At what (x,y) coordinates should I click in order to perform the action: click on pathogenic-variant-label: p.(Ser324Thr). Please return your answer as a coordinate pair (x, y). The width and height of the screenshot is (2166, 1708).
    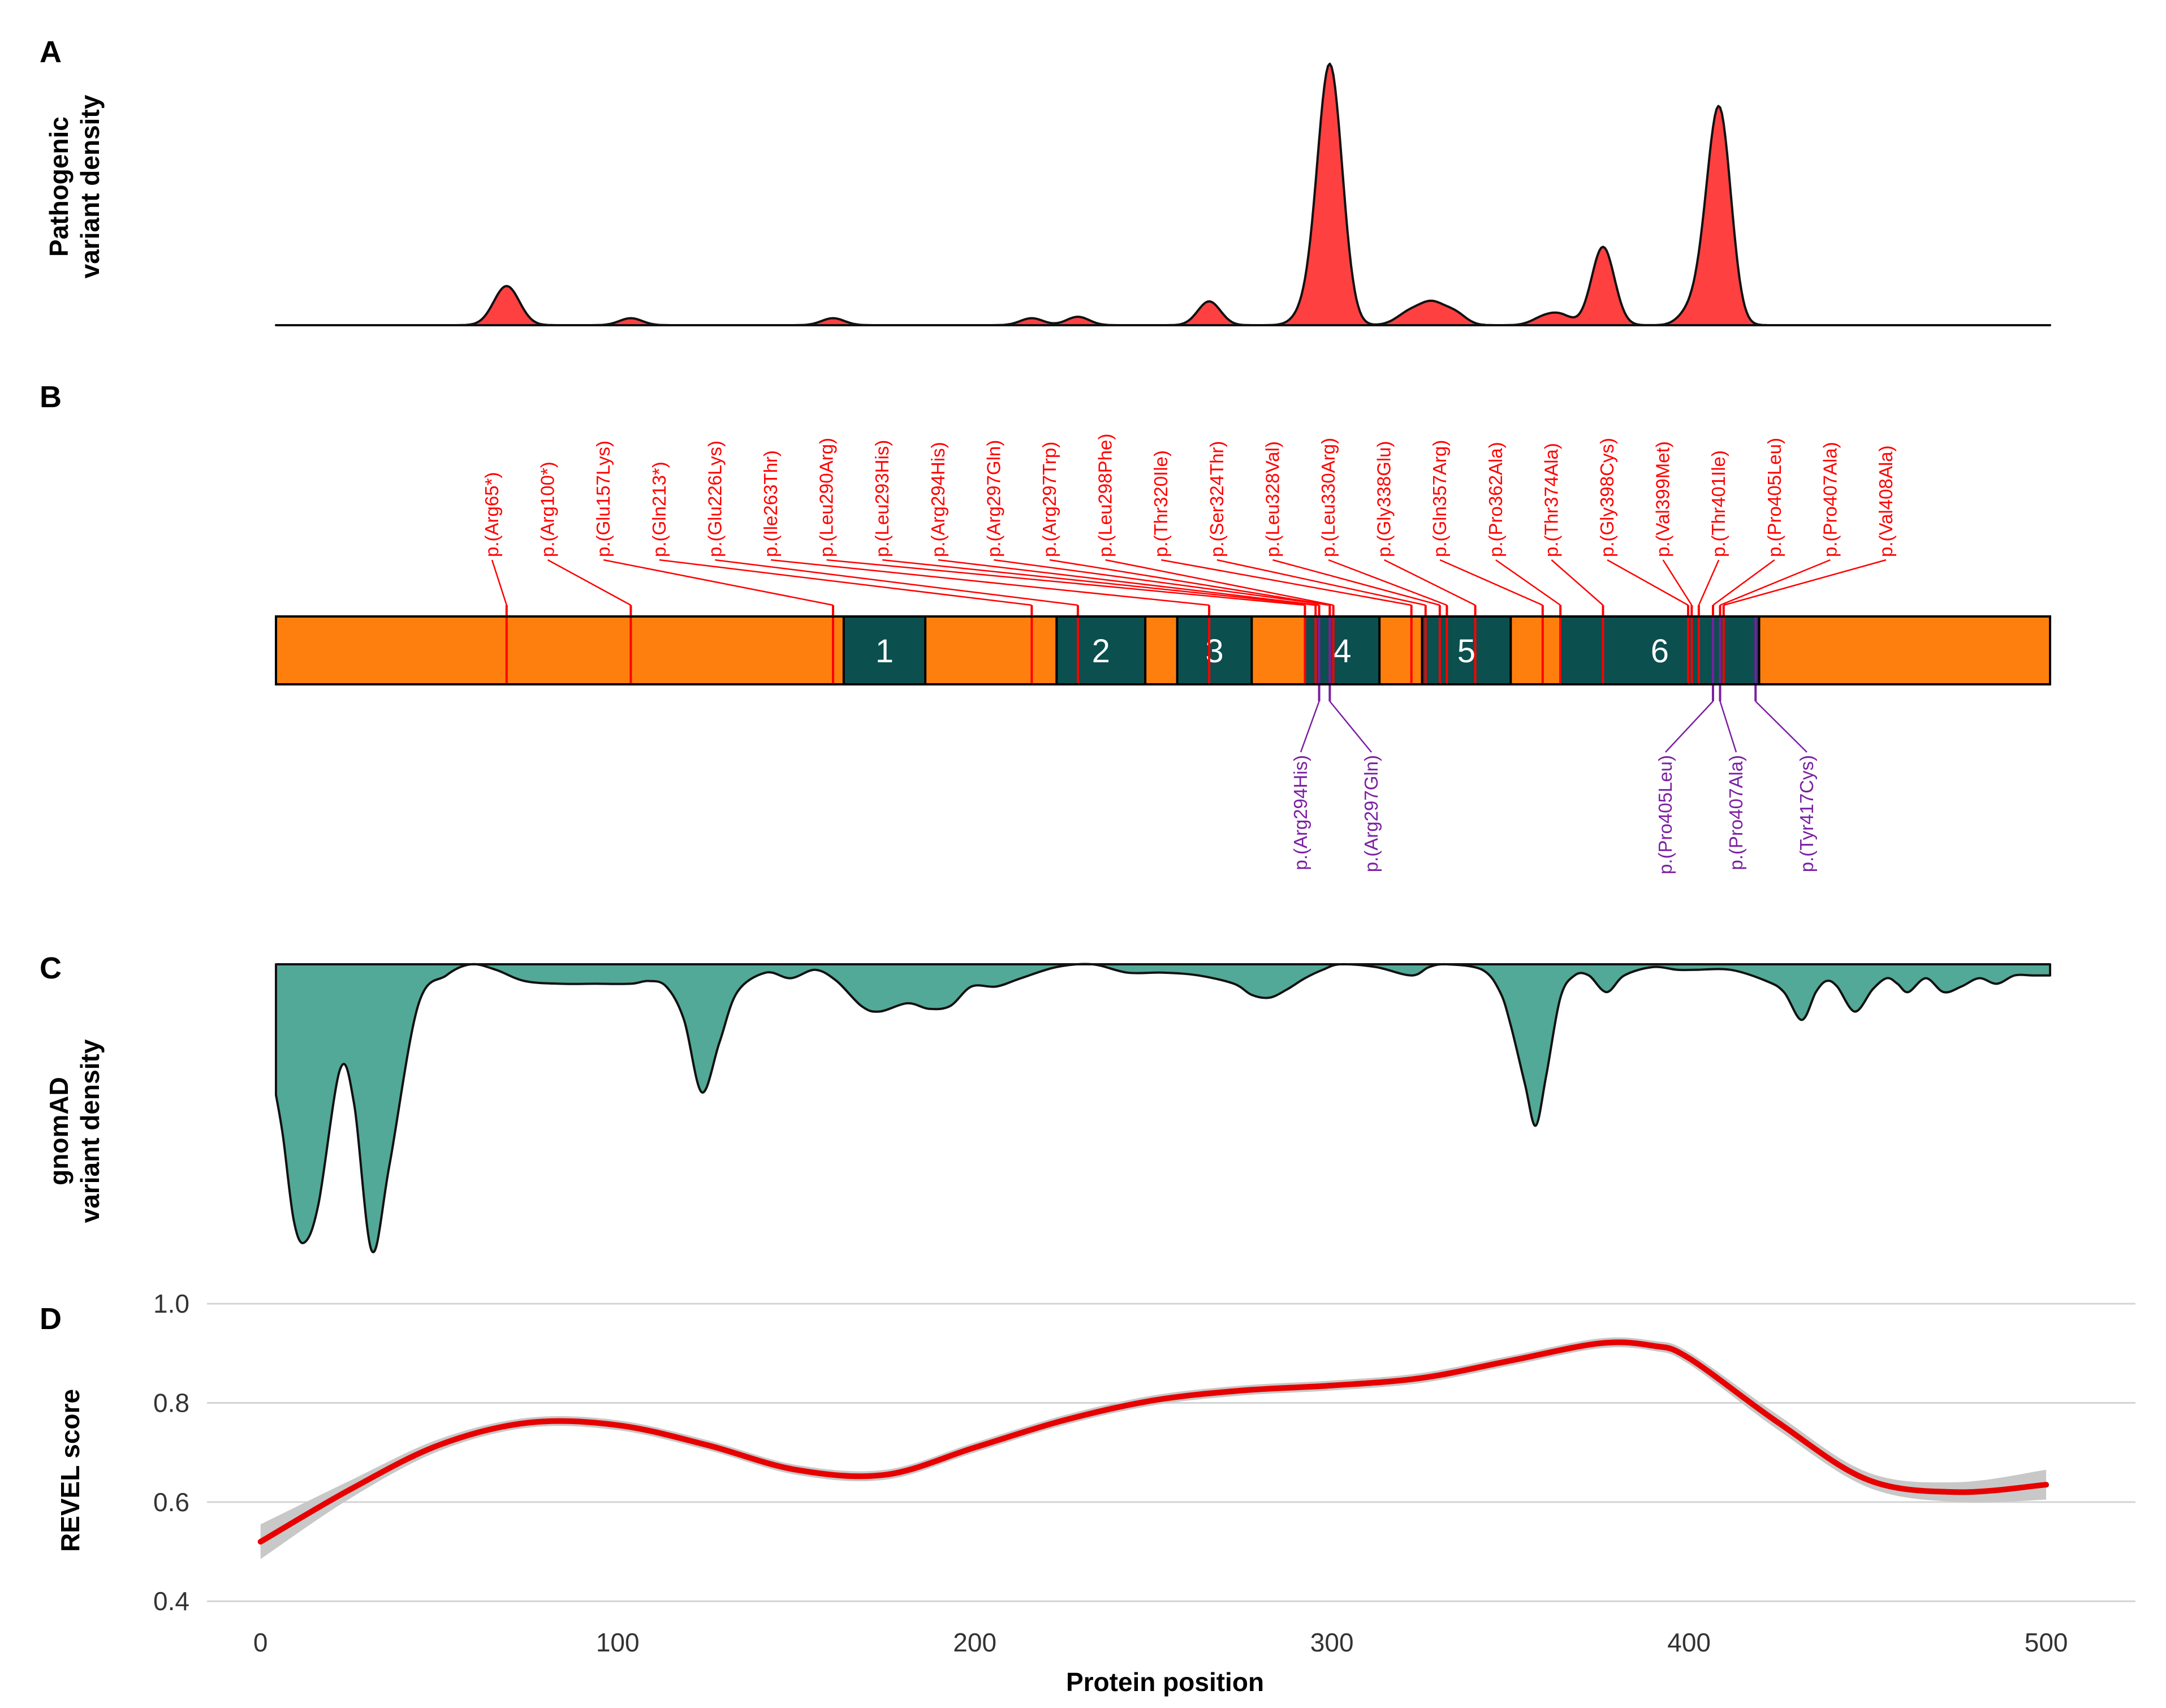
    Looking at the image, I should click on (1216, 499).